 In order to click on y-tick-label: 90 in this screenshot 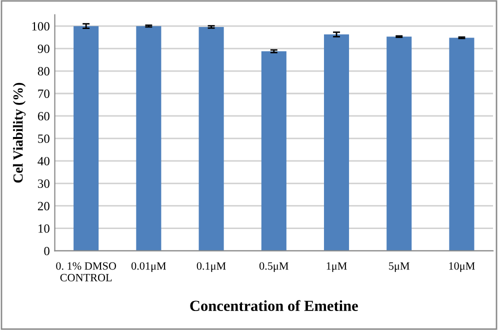, I will do `click(44, 49)`.